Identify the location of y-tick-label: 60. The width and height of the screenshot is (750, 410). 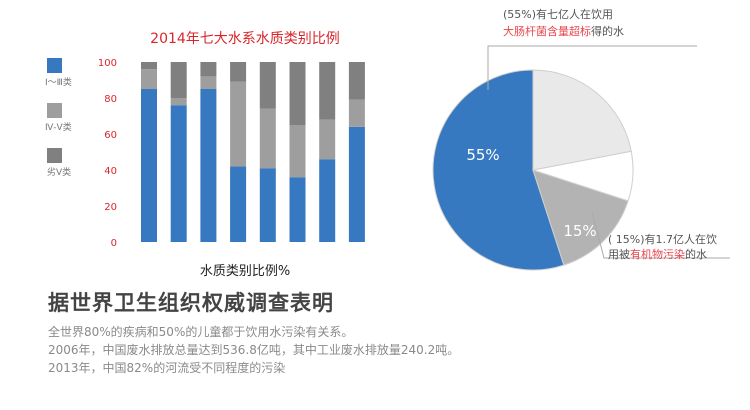
(110, 135).